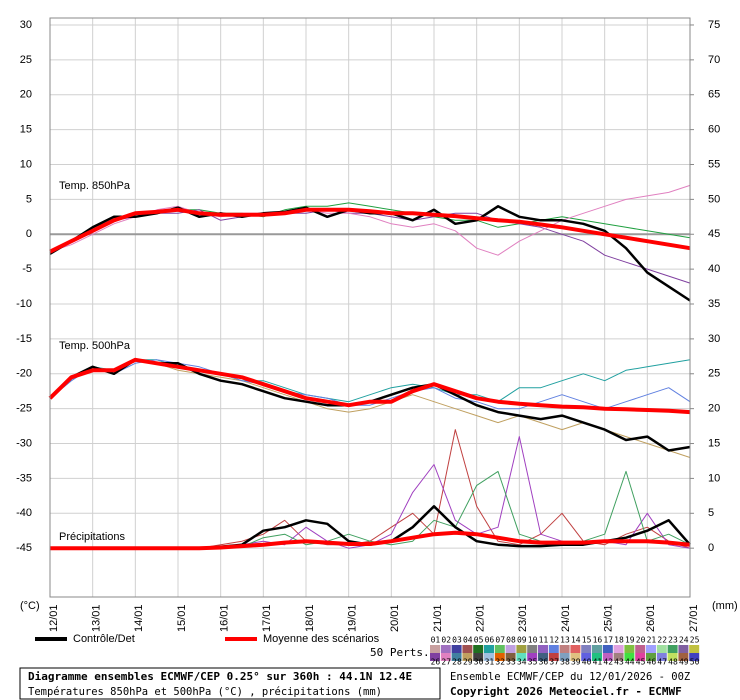  I want to click on perturbation-id: 35, so click(533, 662).